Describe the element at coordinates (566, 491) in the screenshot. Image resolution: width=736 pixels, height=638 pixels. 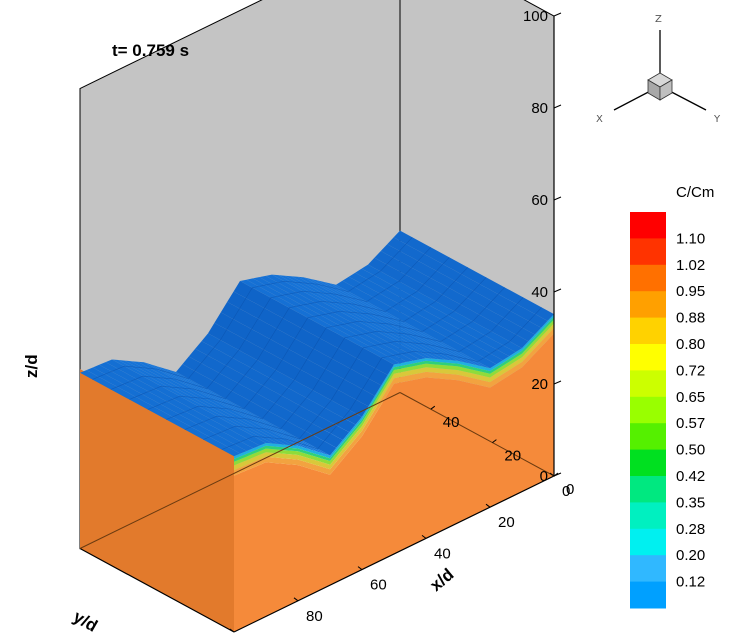
I see `x-tick-label: 0` at that location.